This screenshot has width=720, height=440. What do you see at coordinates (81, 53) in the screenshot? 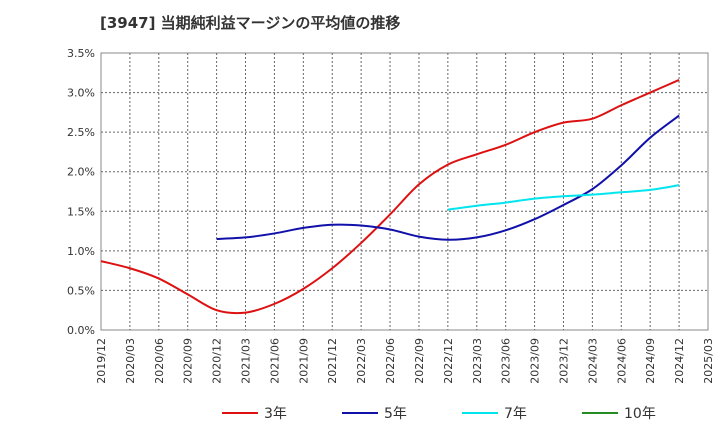
I see `y-tick-label: 3.5%` at bounding box center [81, 53].